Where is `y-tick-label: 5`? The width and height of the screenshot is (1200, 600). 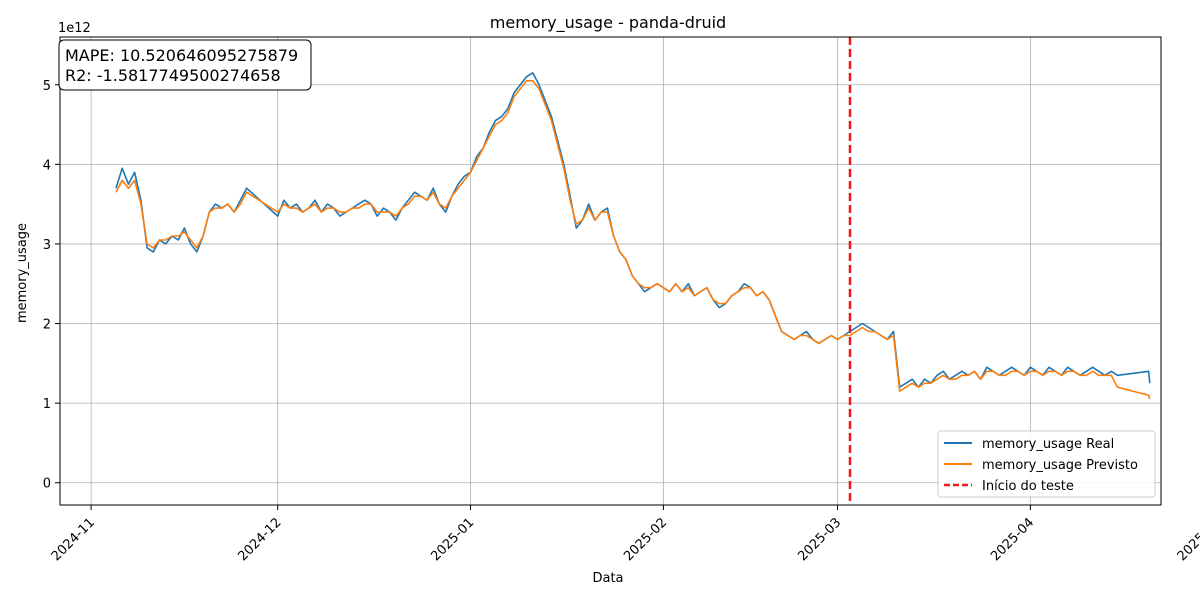
y-tick-label: 5 is located at coordinates (47, 86).